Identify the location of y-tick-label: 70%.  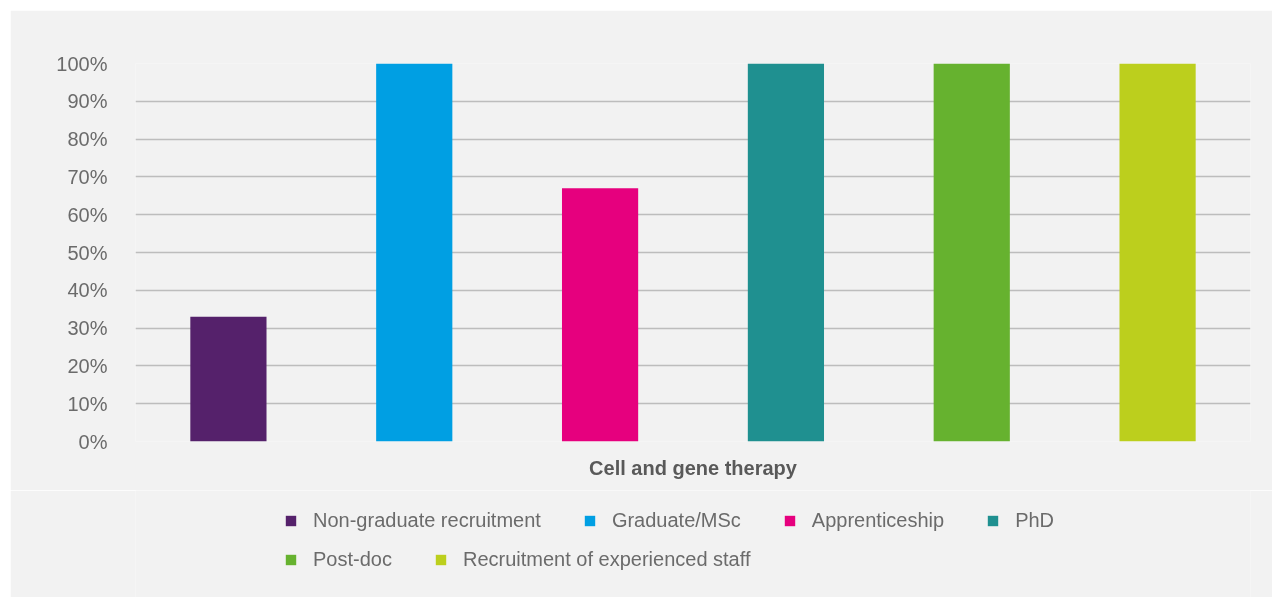
(87, 176).